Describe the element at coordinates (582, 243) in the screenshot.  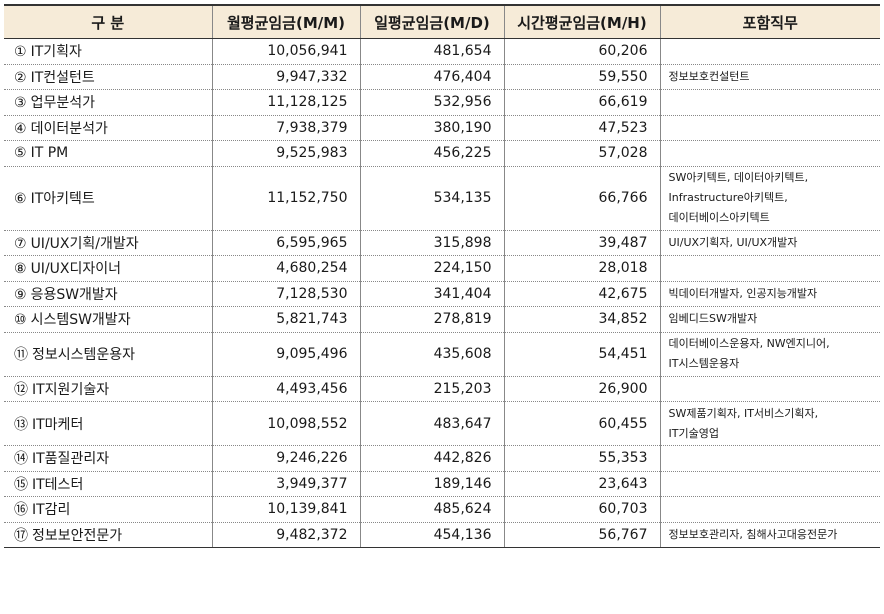
I see `hourly-wage-cell: 39,487` at that location.